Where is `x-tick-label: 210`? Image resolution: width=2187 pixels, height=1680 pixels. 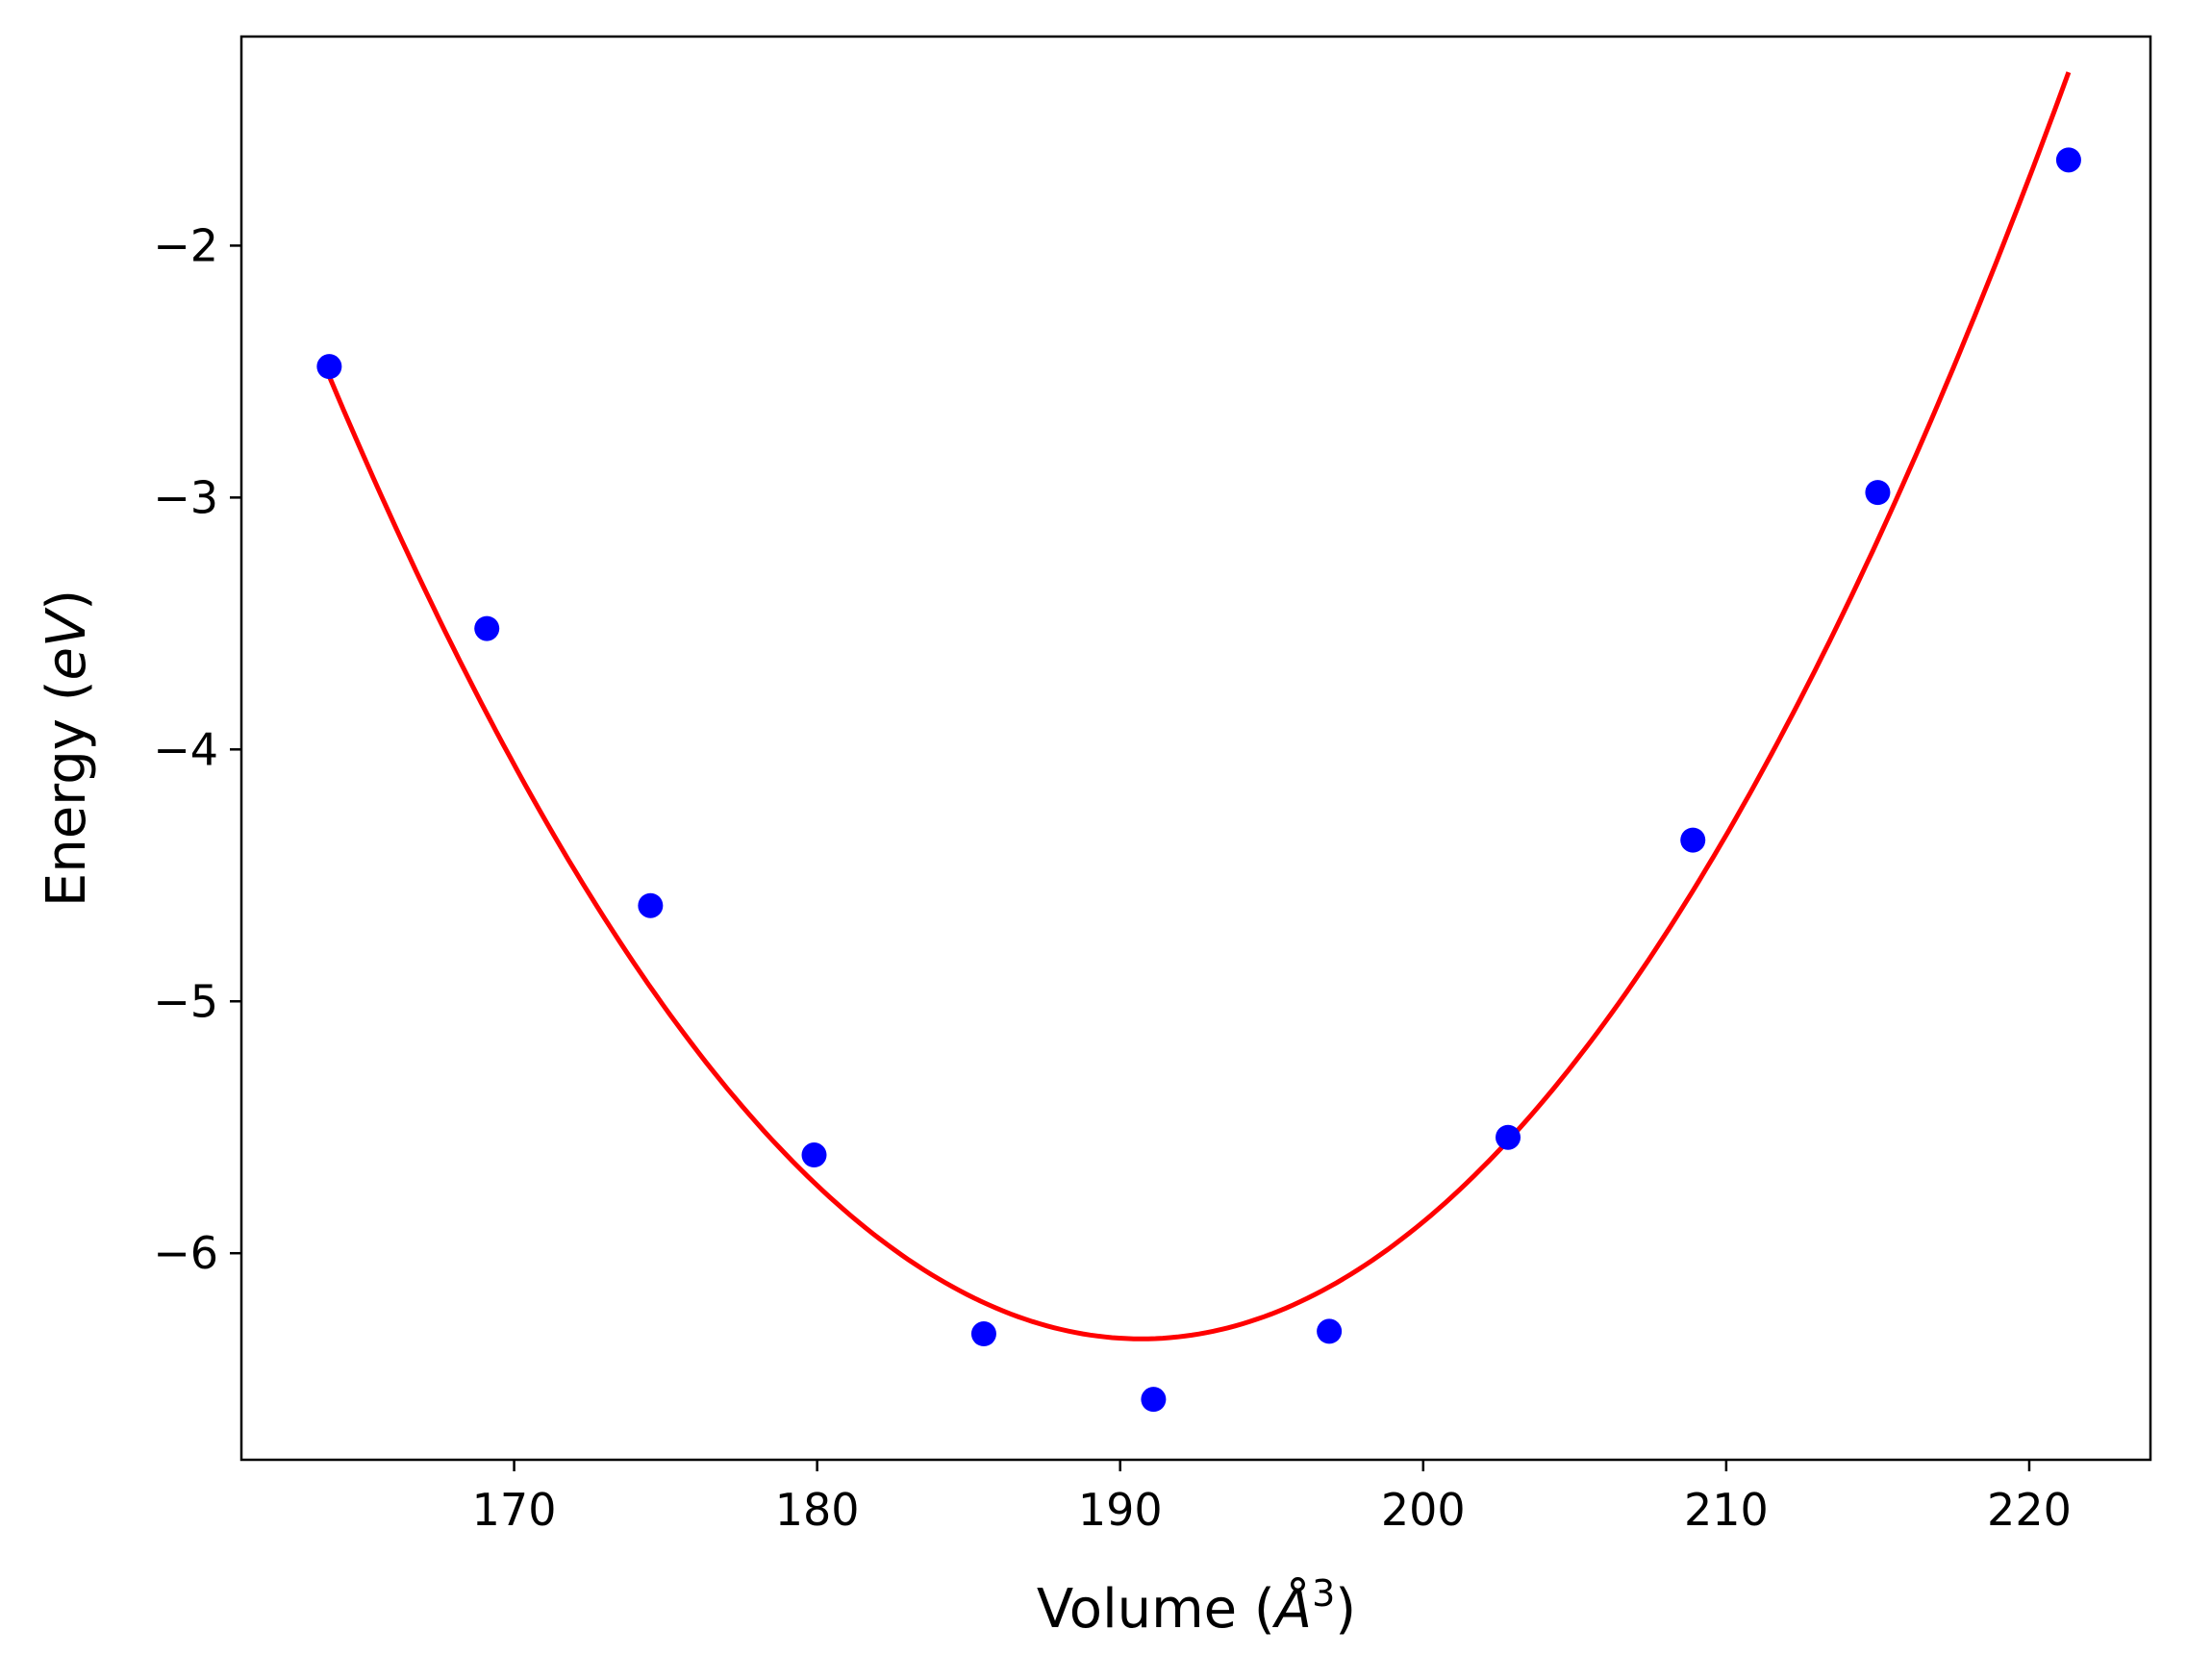
x-tick-label: 210 is located at coordinates (1727, 1510).